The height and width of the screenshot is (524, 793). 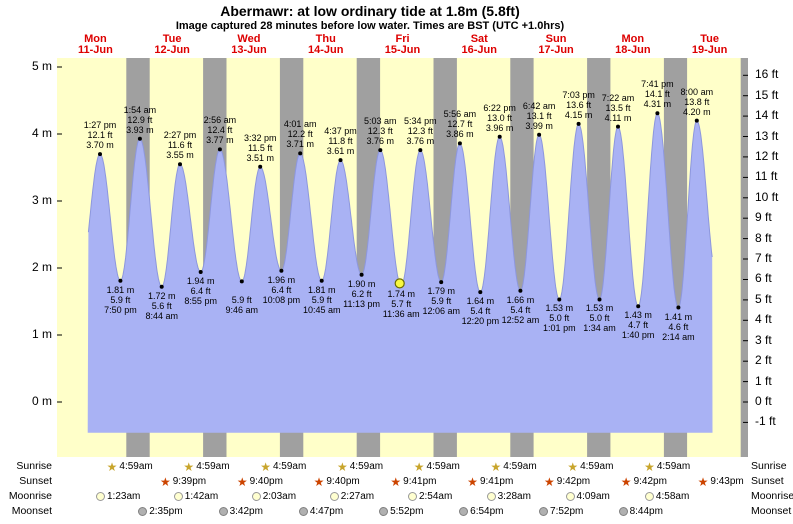 I want to click on moonrise-entry: 3:28am, so click(x=509, y=496).